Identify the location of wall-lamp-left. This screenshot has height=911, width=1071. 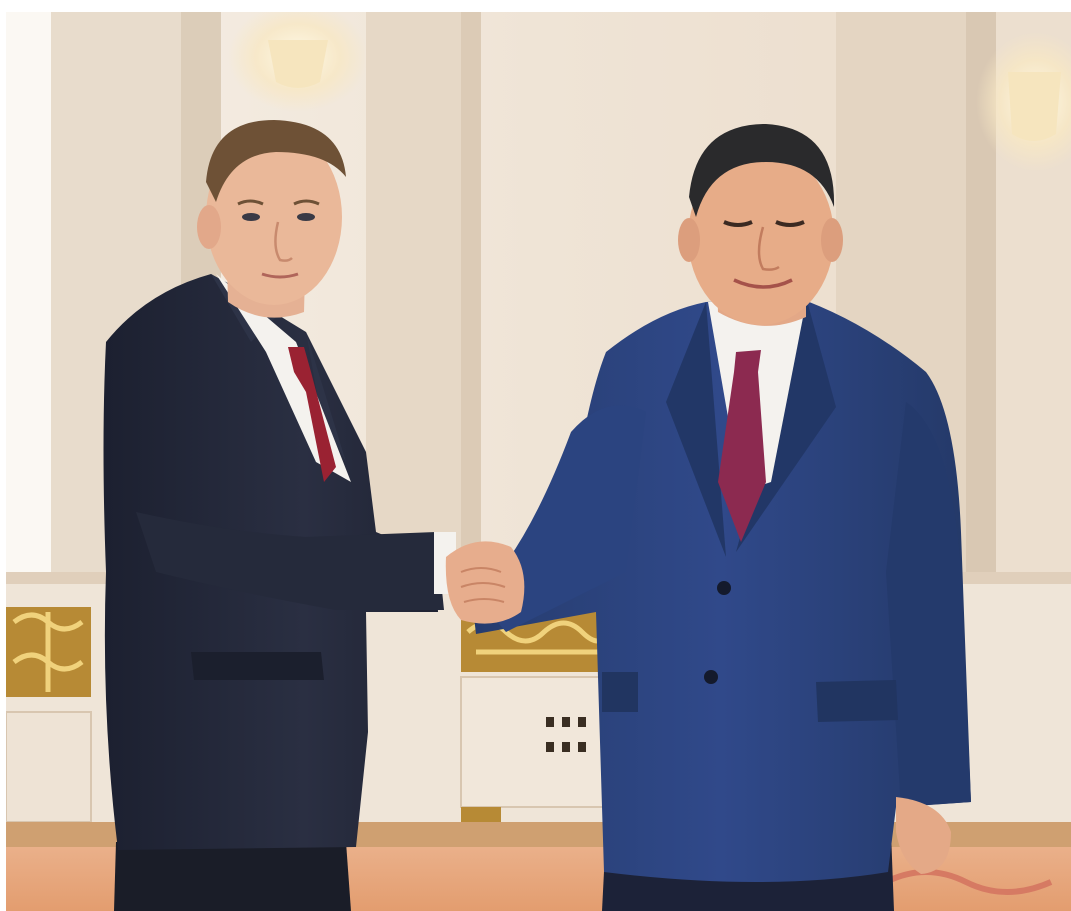
(298, 62).